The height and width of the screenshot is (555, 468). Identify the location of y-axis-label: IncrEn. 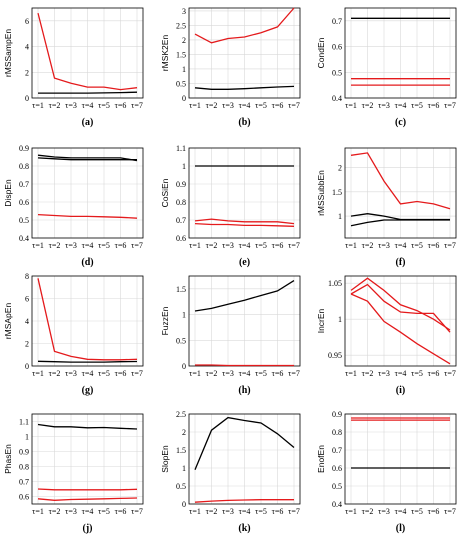
(321, 320).